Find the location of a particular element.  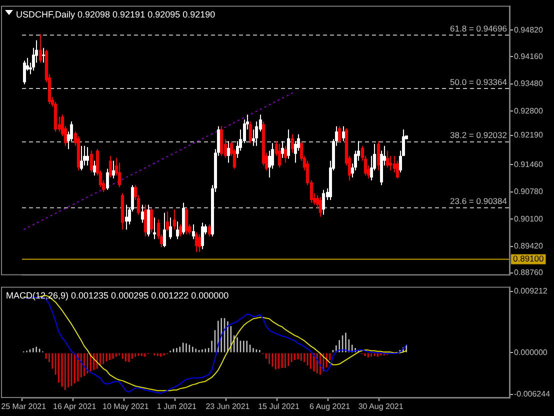

x-tick-label: 15 Jul 2021 is located at coordinates (279, 407).